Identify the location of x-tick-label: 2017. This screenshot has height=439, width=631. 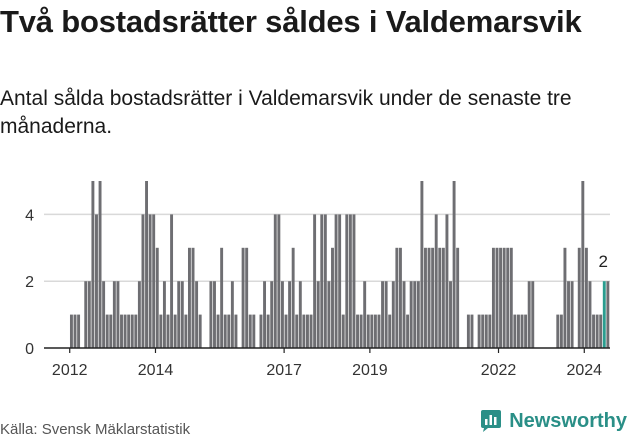
(284, 370).